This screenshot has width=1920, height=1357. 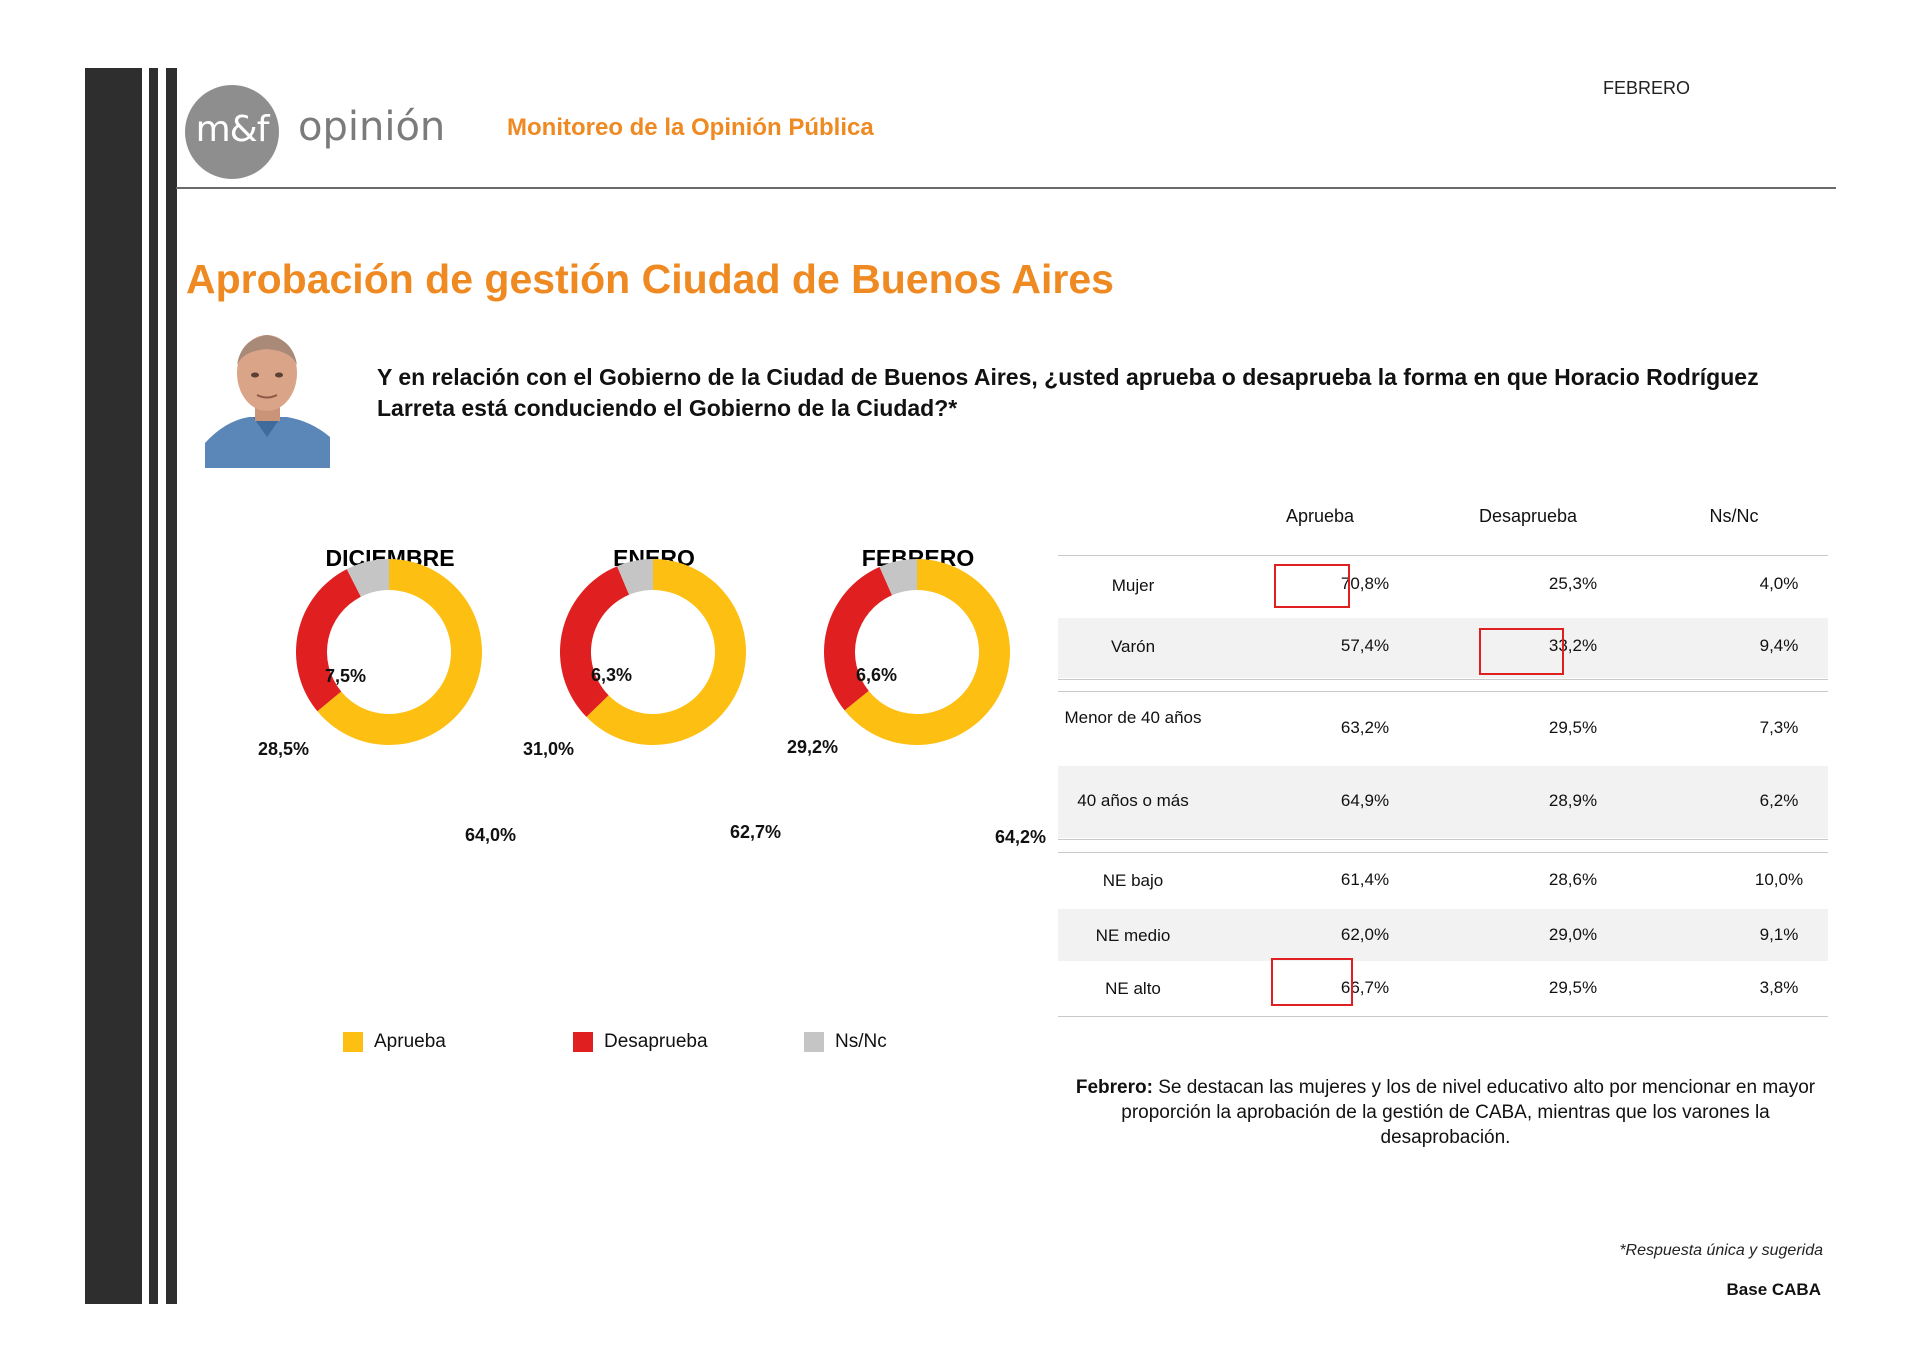 What do you see at coordinates (1365, 727) in the screenshot?
I see `cell-aprueba: 63,2%` at bounding box center [1365, 727].